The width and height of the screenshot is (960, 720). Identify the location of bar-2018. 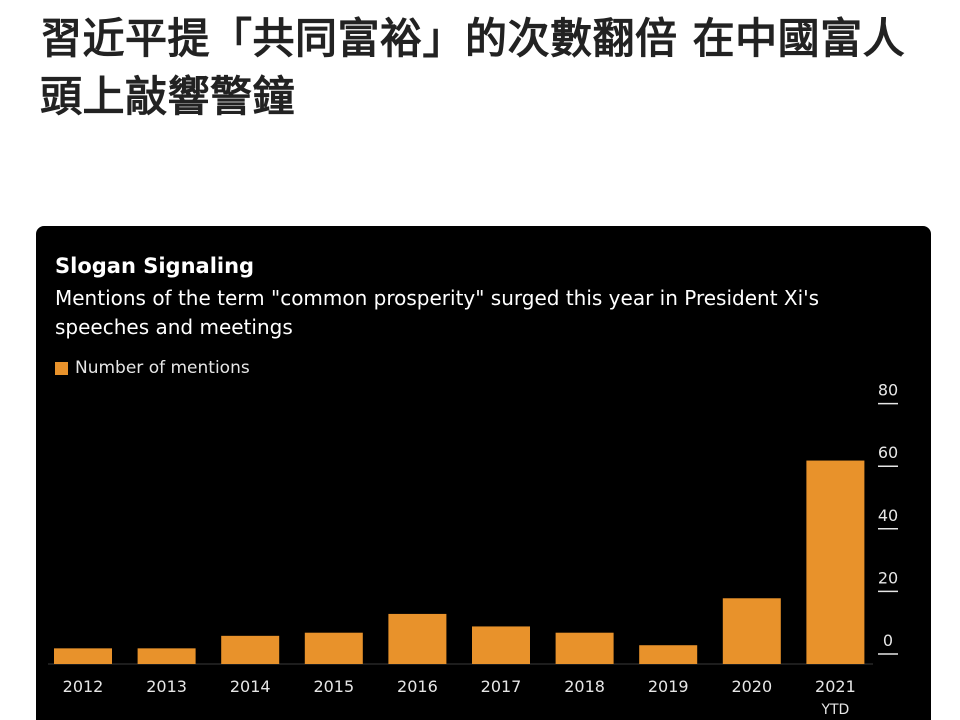
(584, 648).